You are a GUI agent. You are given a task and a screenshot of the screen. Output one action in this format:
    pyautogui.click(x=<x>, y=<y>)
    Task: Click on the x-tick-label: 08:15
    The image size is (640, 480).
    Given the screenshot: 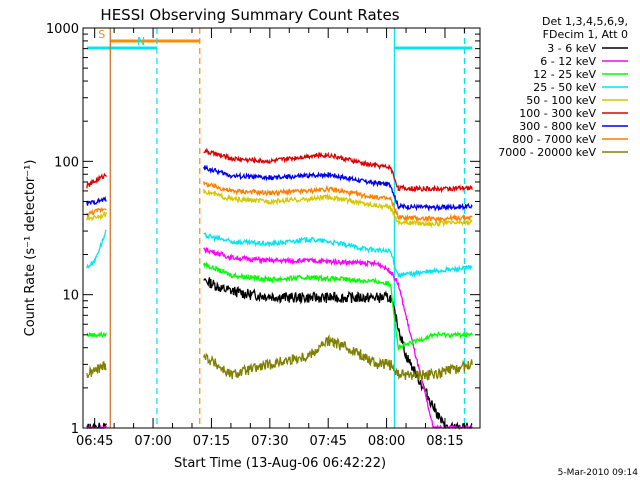 What is the action you would take?
    pyautogui.click(x=444, y=441)
    